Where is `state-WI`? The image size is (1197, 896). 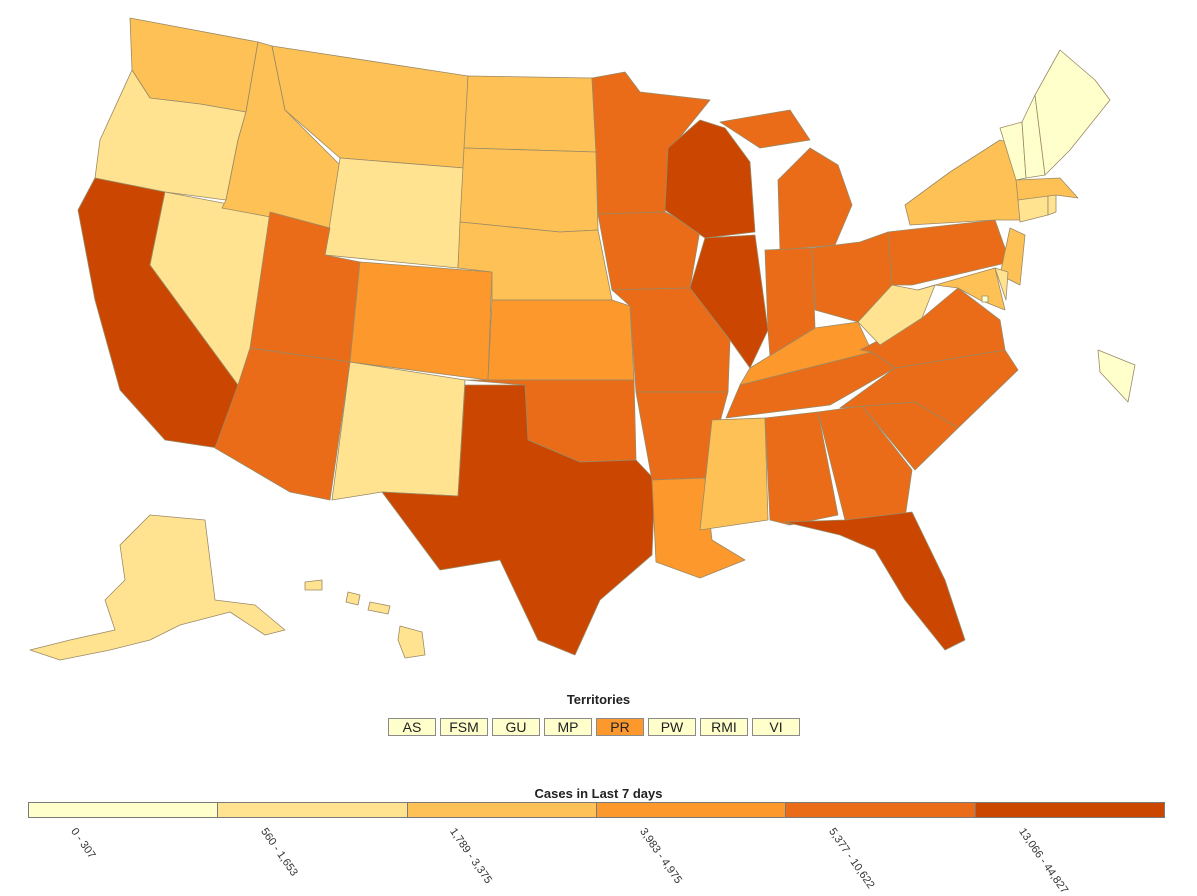
state-WI is located at coordinates (710, 179).